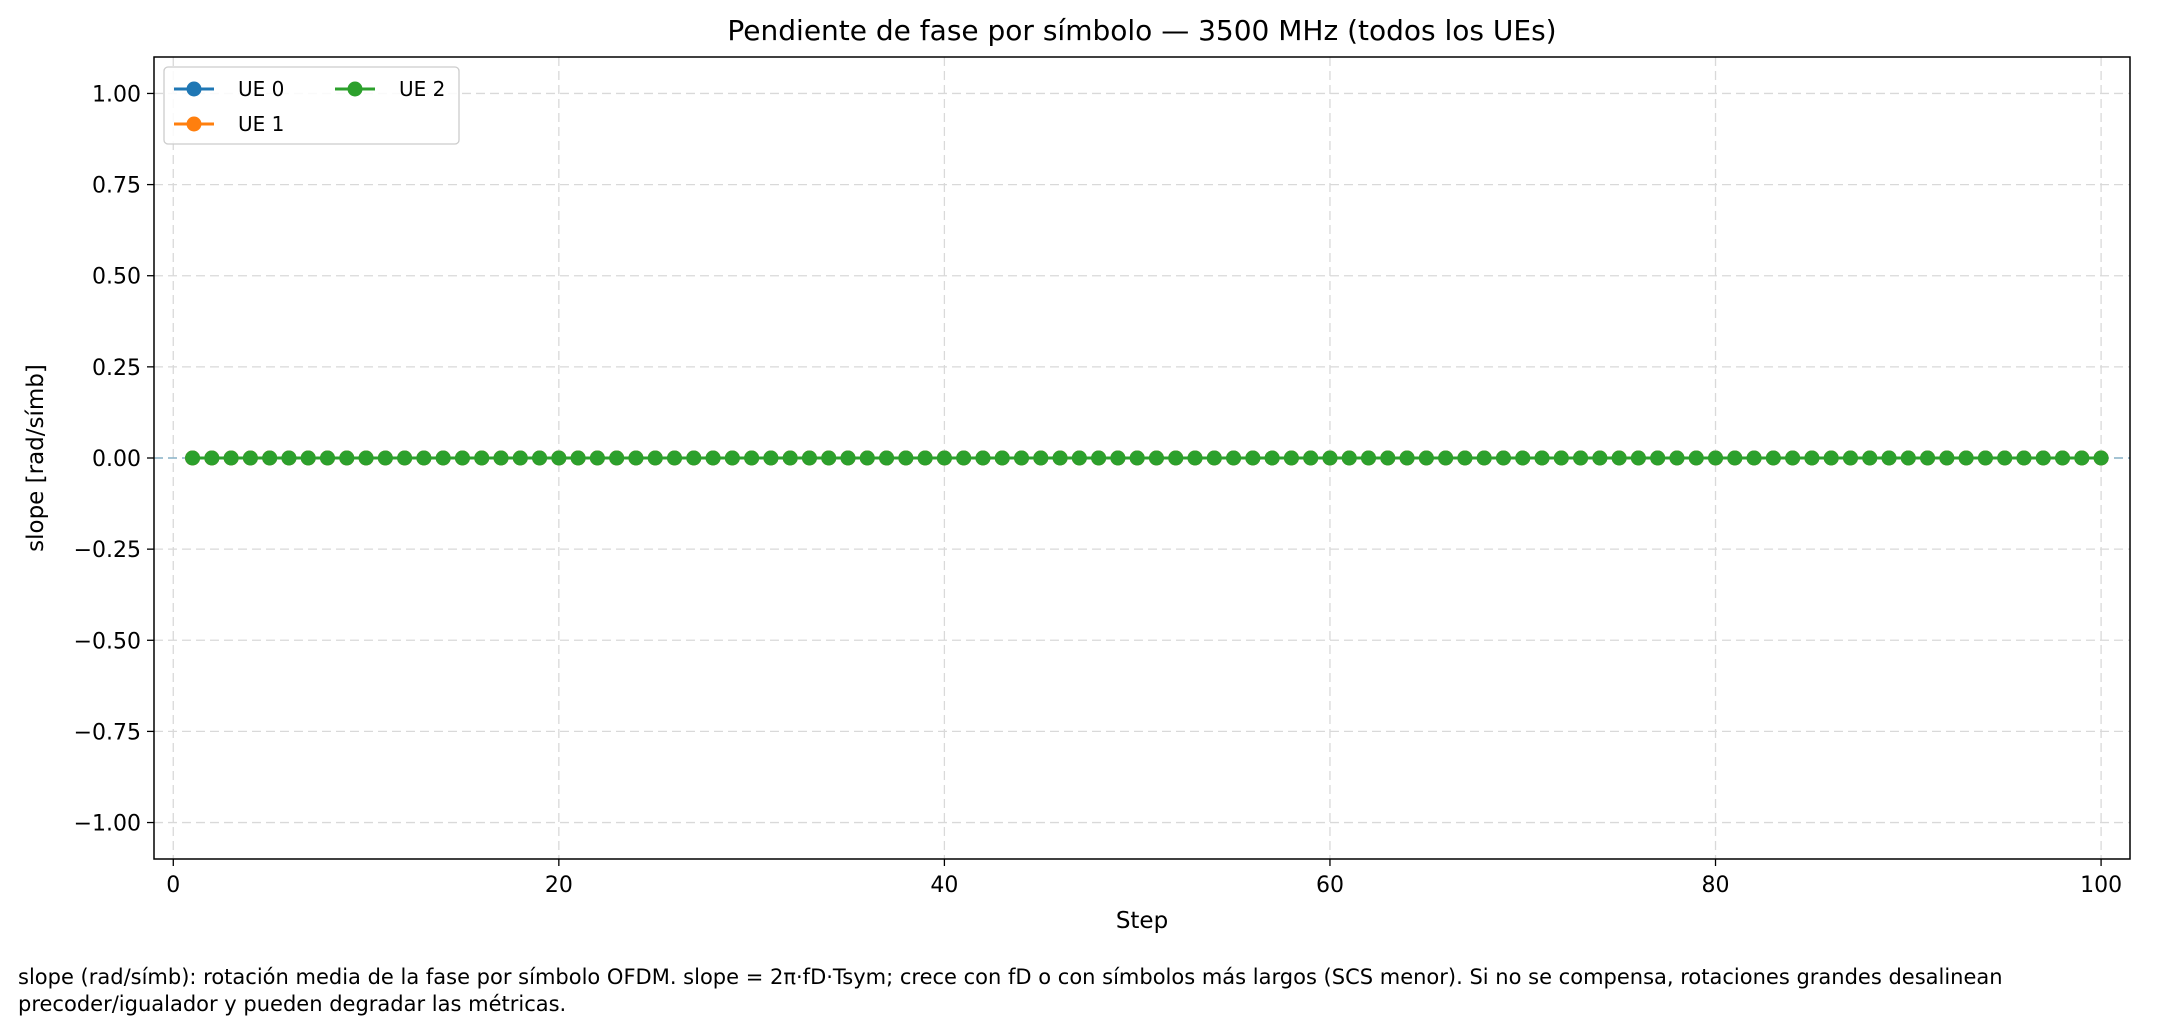 The width and height of the screenshot is (2160, 1033). What do you see at coordinates (390, 89) in the screenshot?
I see `legend-item-ue-2: UE 2` at bounding box center [390, 89].